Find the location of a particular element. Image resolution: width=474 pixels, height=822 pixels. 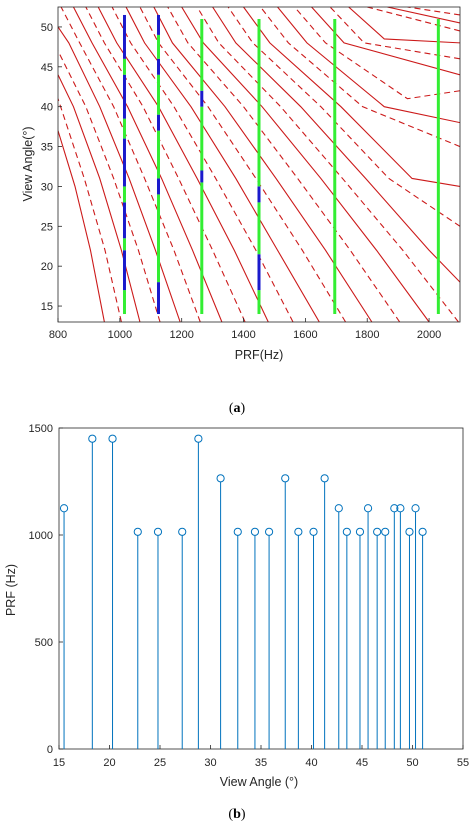

x-tick-label: 20 is located at coordinates (109, 763).